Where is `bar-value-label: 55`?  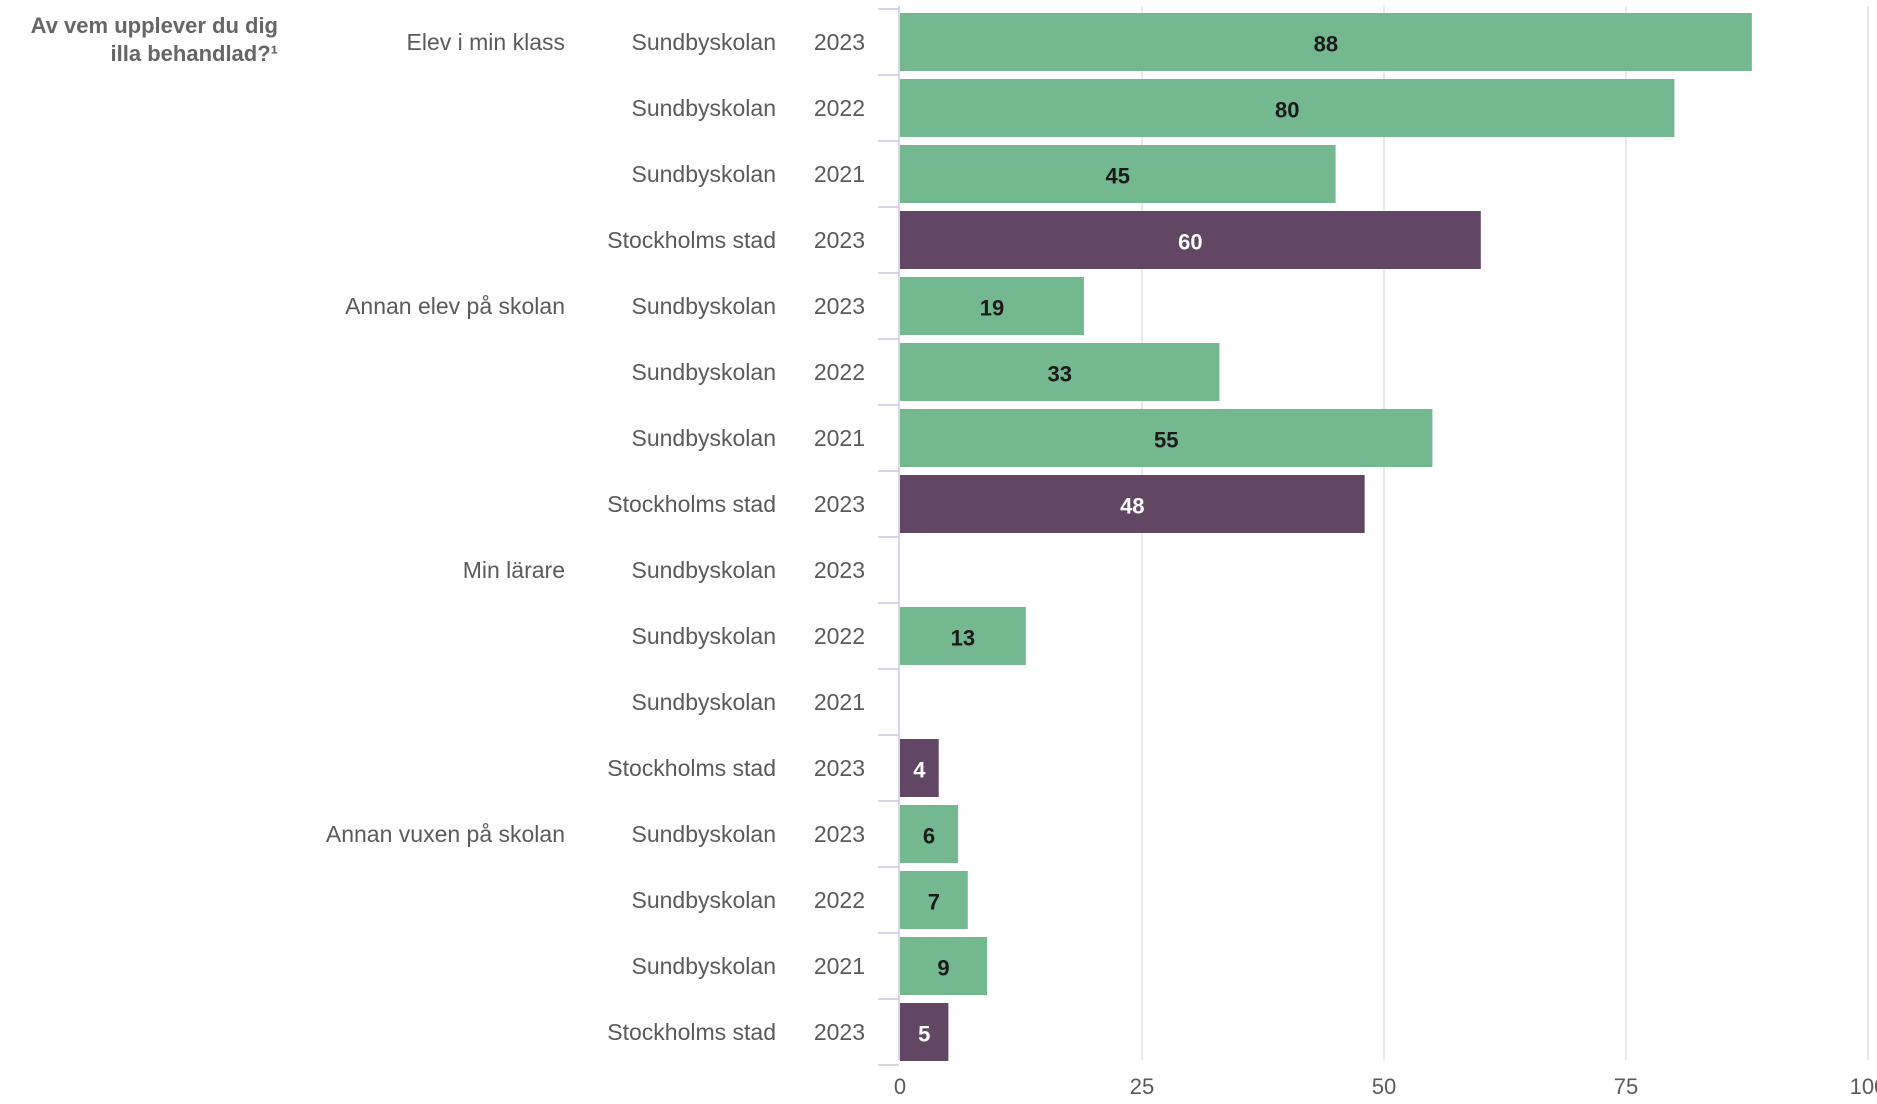 bar-value-label: 55 is located at coordinates (1166, 440).